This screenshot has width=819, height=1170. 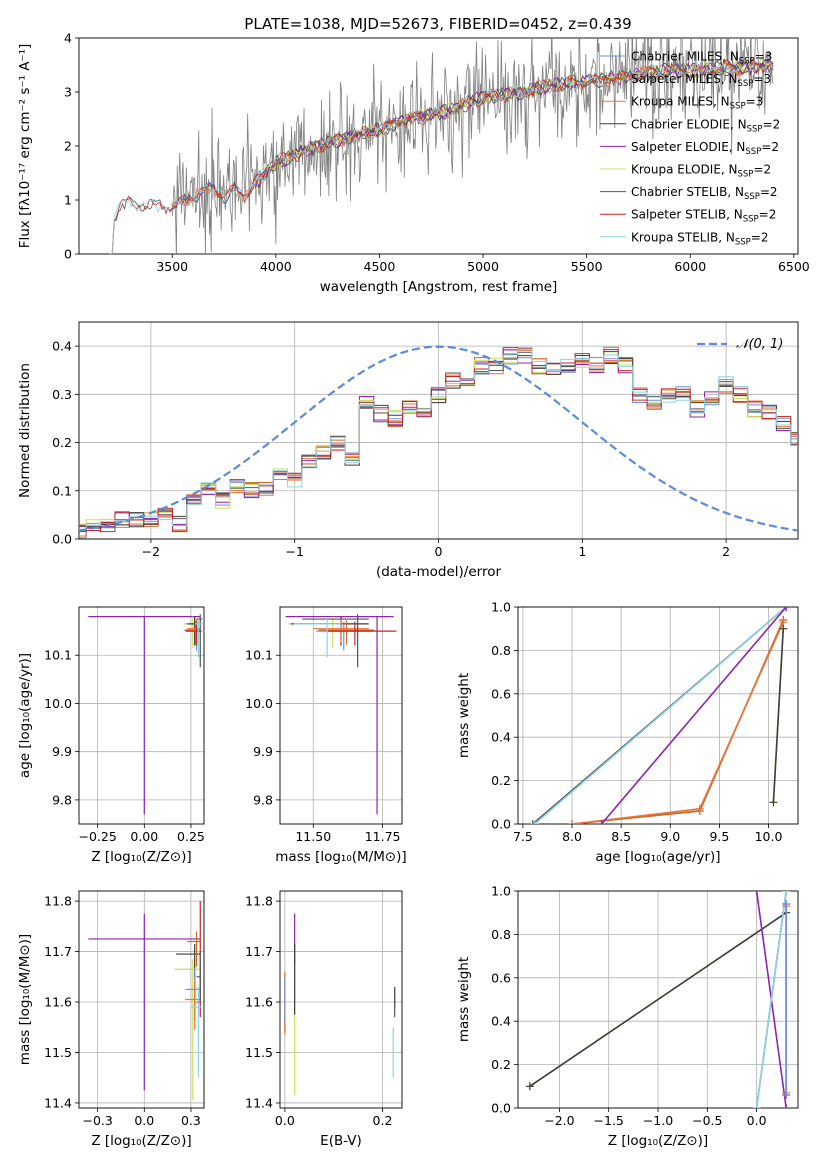 What do you see at coordinates (25, 999) in the screenshot?
I see `y-axis-label: mass [log₁₀(M/M⊙)]` at bounding box center [25, 999].